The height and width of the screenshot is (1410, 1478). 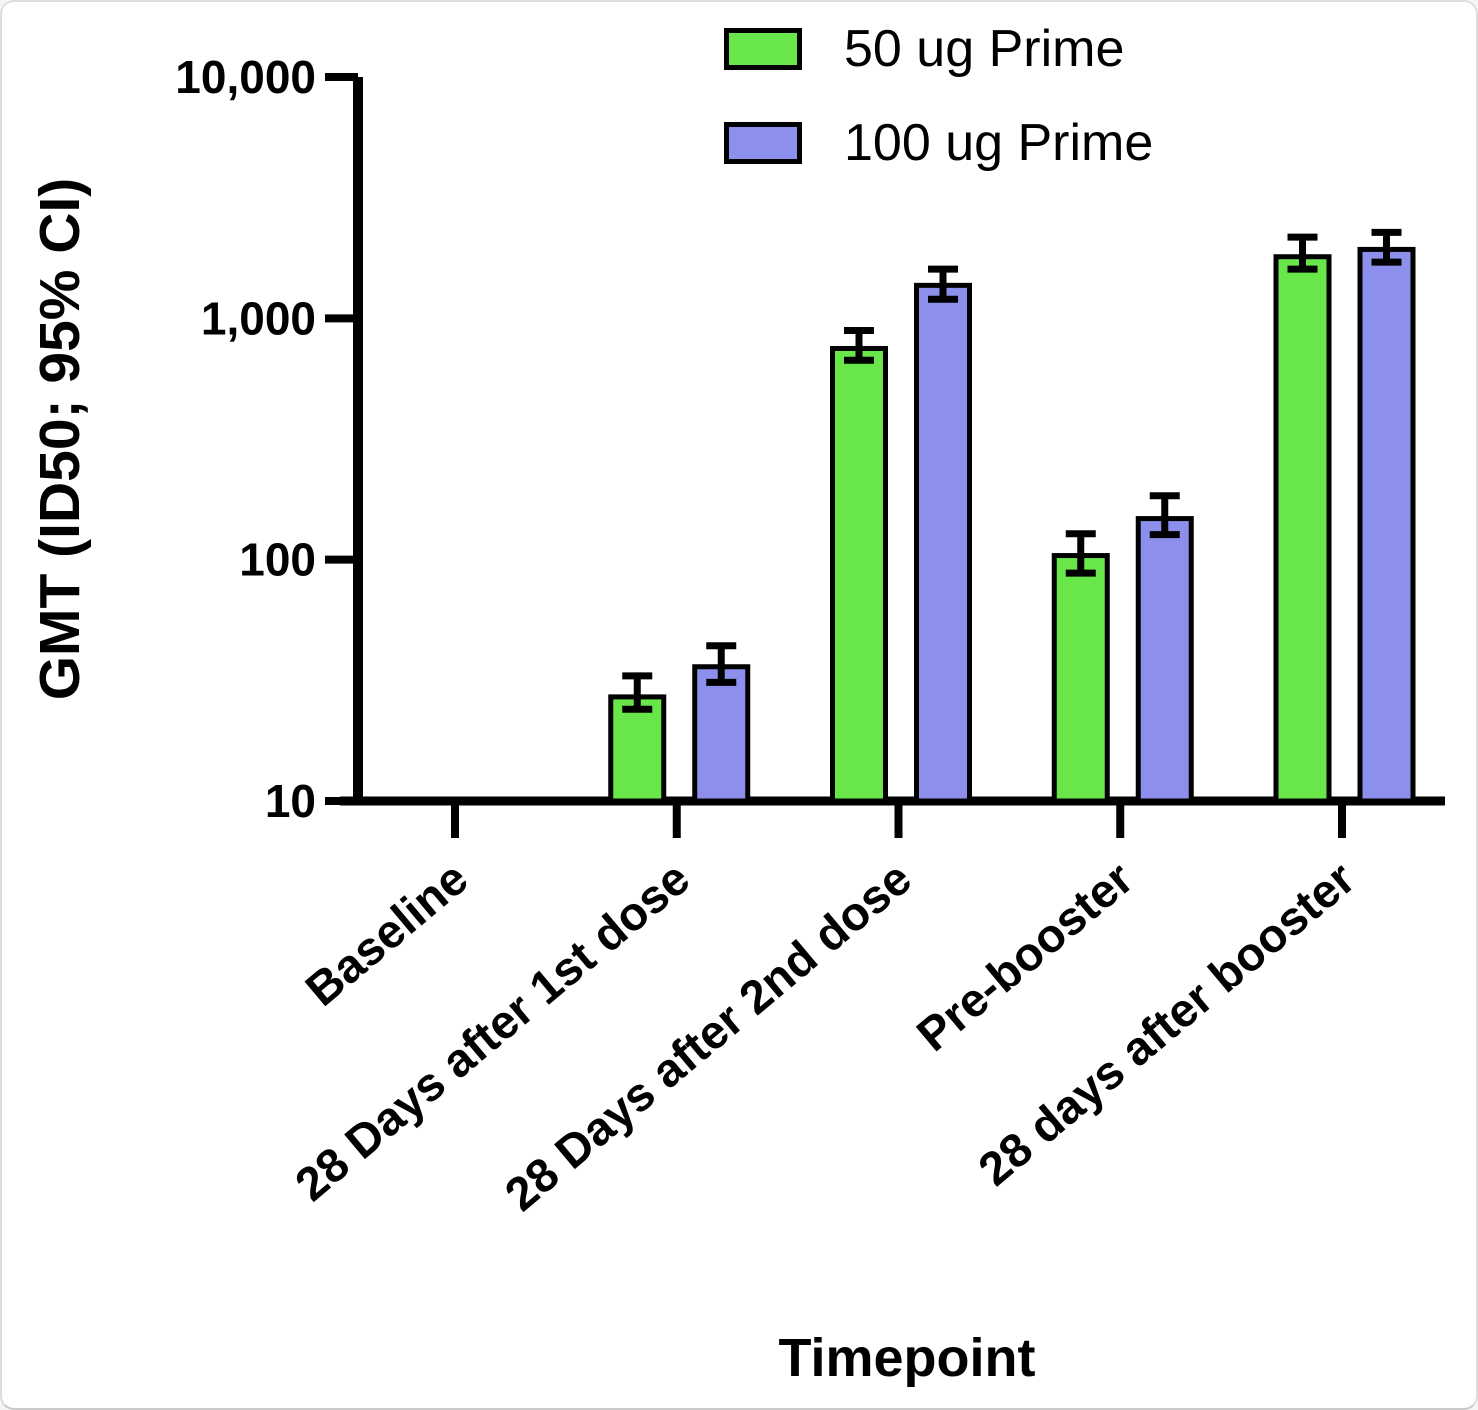 I want to click on bar-series1-cat1, so click(x=721, y=734).